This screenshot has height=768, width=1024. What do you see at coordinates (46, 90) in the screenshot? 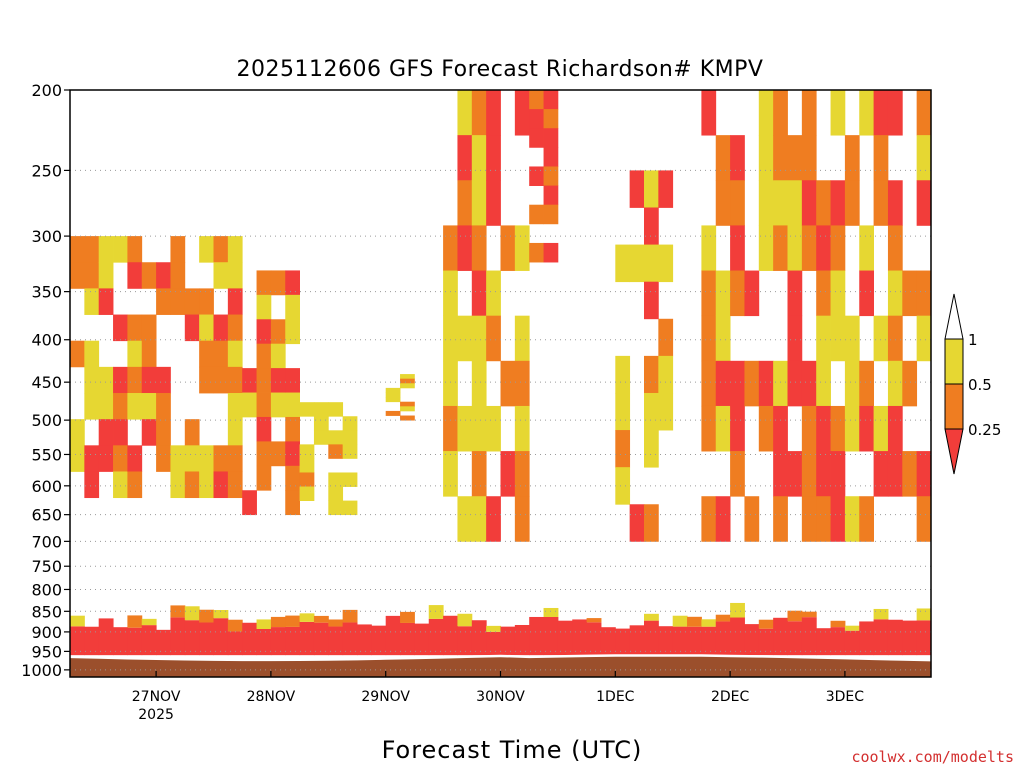
I see `y-tick-label-200: 200` at bounding box center [46, 90].